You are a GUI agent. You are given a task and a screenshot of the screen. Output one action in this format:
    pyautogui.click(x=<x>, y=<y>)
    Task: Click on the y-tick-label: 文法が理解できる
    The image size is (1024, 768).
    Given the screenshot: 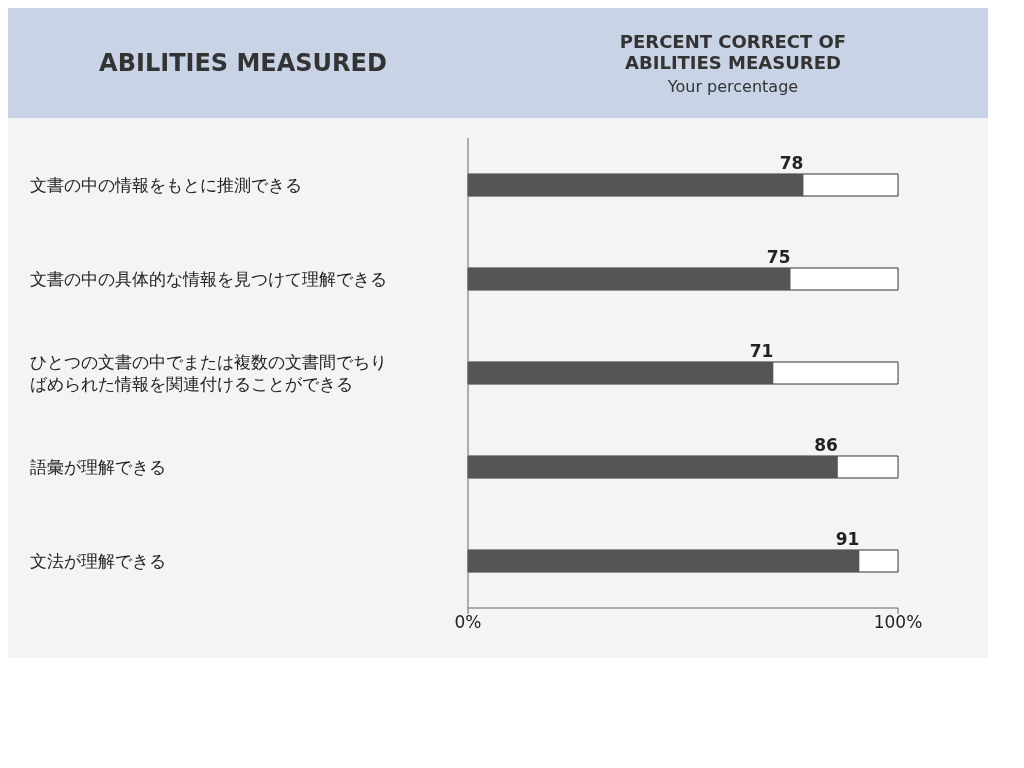 What is the action you would take?
    pyautogui.click(x=98, y=561)
    